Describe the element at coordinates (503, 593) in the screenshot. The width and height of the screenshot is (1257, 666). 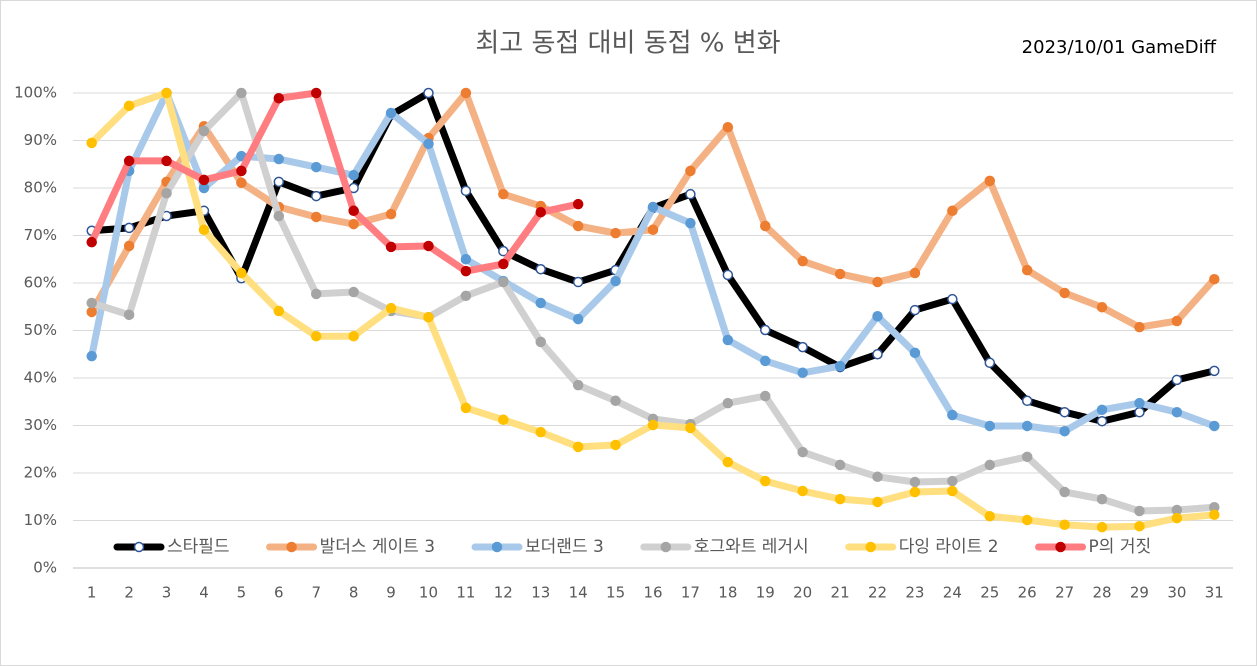
I see `x-tick-label: 12` at that location.